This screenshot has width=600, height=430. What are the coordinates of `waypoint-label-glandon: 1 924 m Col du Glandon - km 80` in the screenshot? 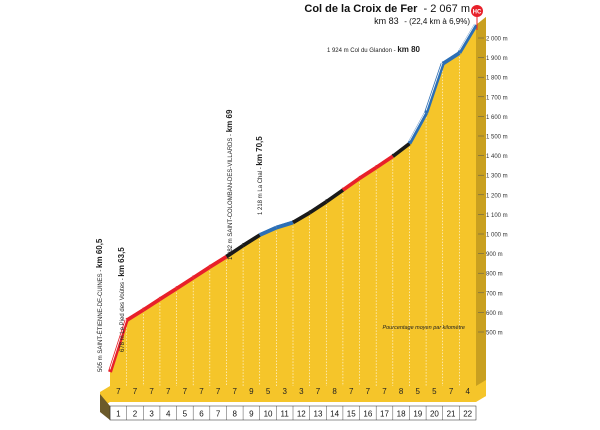 It's located at (374, 49).